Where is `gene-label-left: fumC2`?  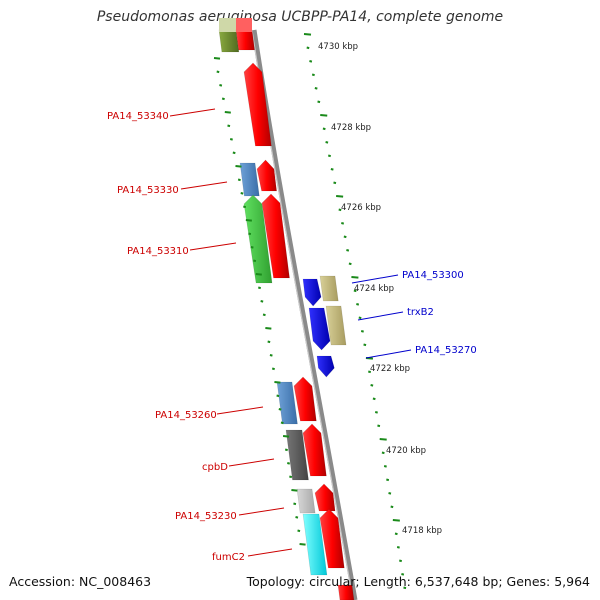 gene-label-left: fumC2 is located at coordinates (228, 557).